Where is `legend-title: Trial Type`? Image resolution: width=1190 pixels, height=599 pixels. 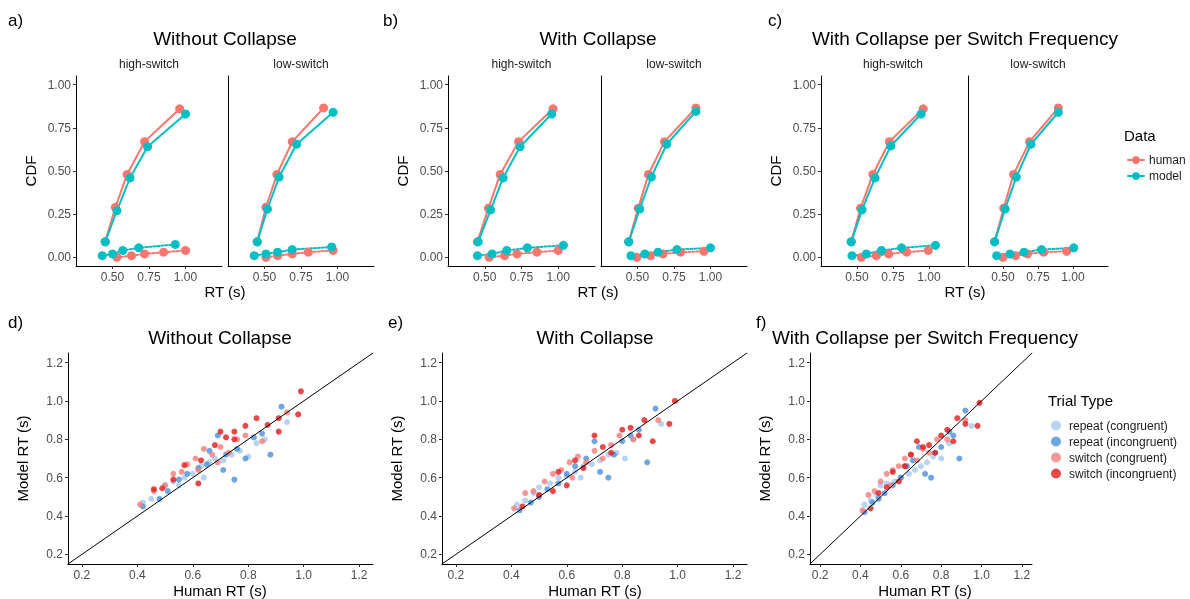
legend-title: Trial Type is located at coordinates (1081, 400).